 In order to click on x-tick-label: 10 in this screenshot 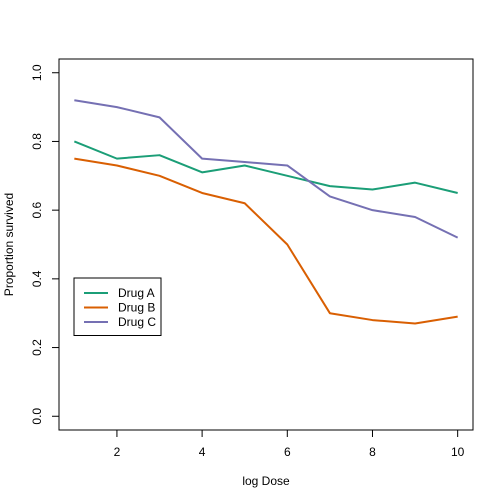, I will do `click(458, 452)`.